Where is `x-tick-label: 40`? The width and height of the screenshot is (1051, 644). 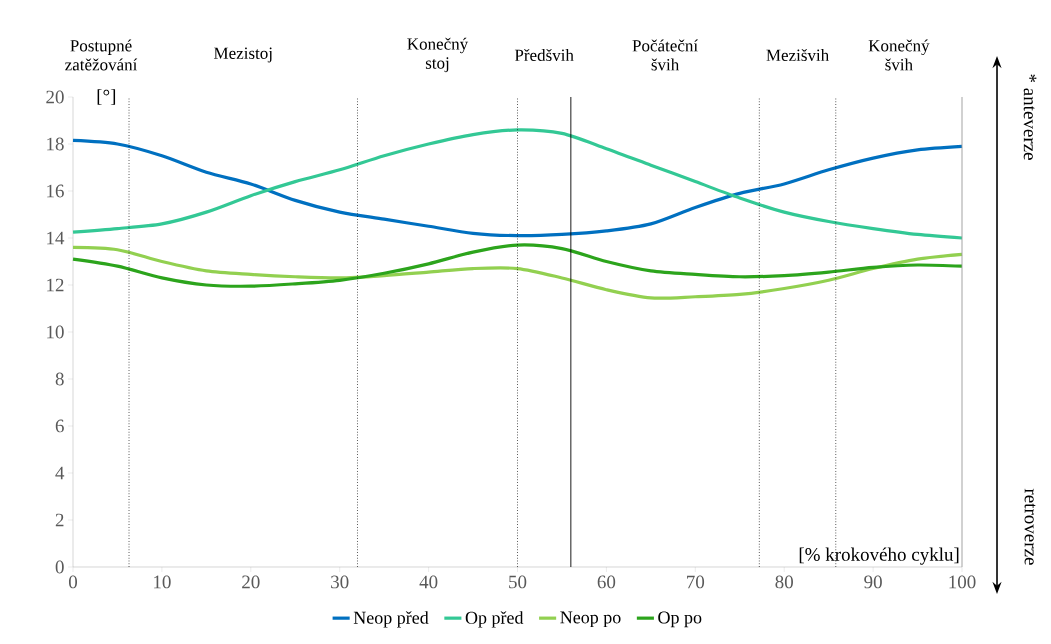 x-tick-label: 40 is located at coordinates (428, 582).